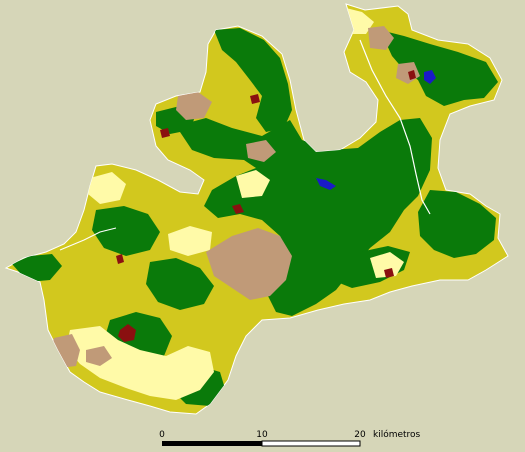 This screenshot has width=525, height=452. I want to click on urban-spot-center, so click(238, 209).